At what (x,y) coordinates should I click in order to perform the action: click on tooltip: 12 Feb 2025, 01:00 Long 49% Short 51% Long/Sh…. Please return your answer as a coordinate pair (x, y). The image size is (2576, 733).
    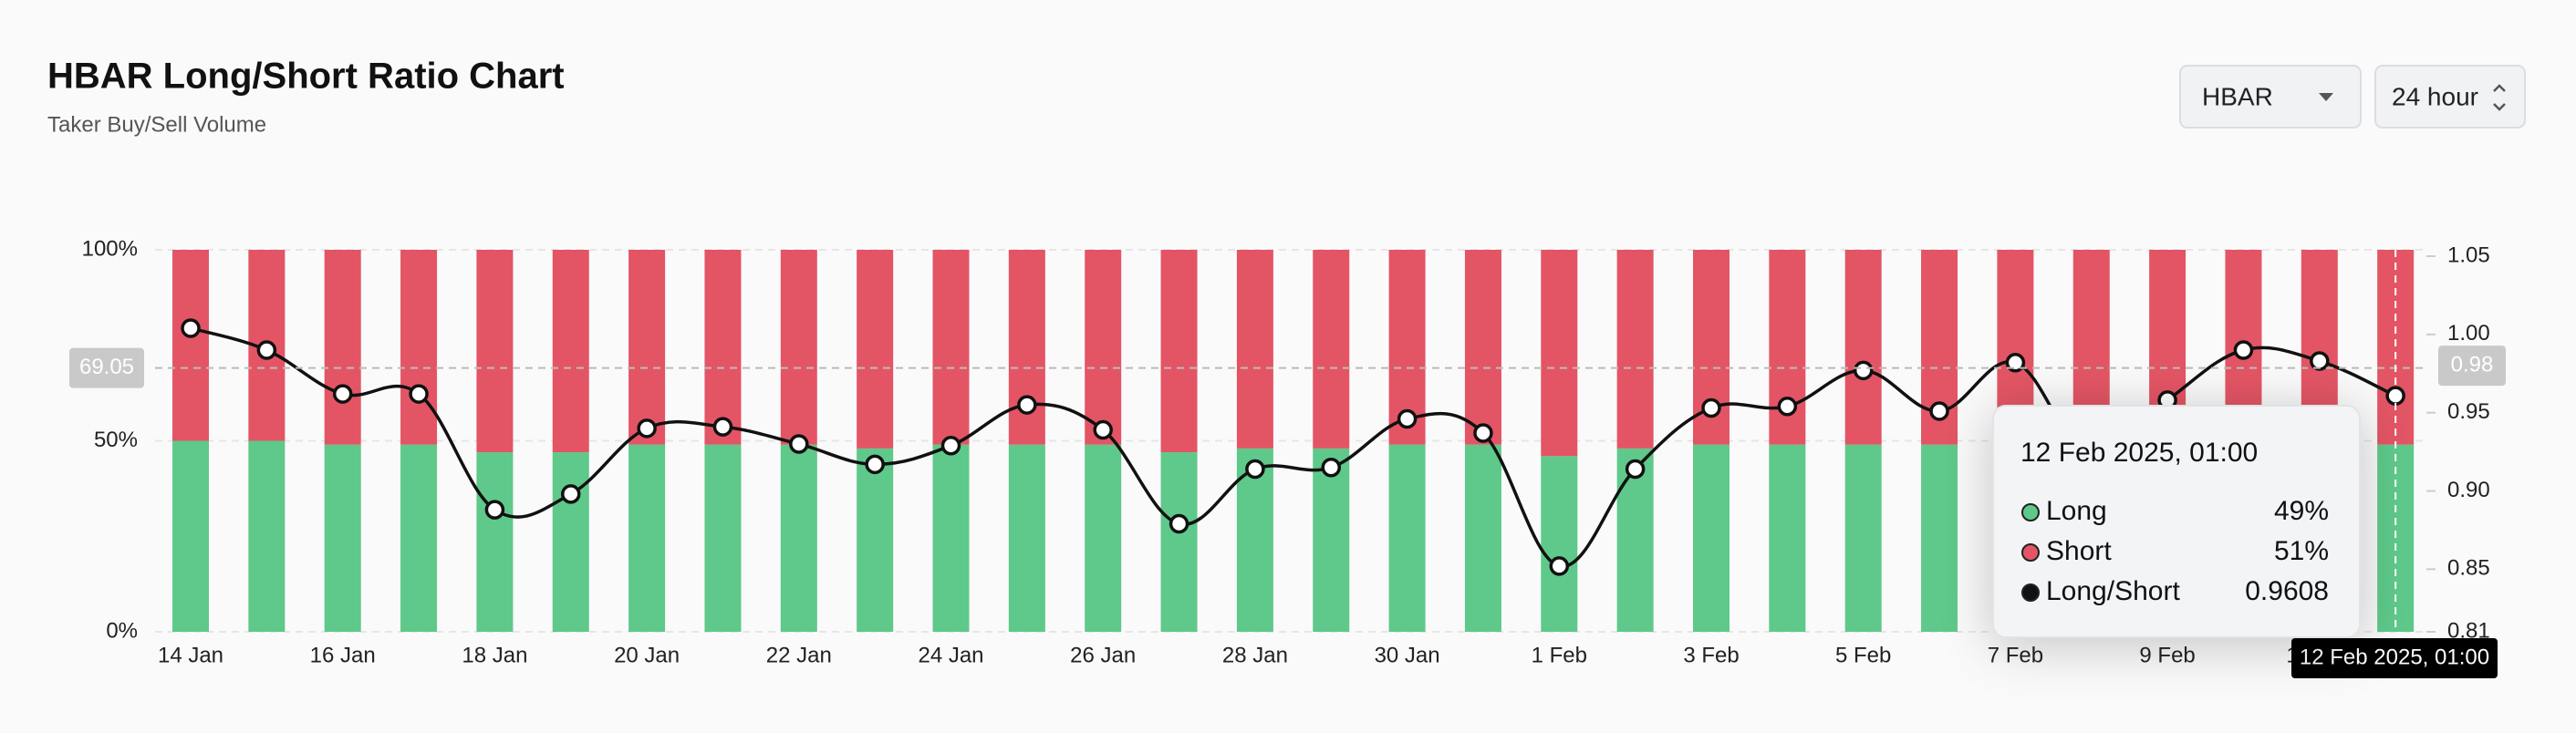
    Looking at the image, I should click on (2176, 521).